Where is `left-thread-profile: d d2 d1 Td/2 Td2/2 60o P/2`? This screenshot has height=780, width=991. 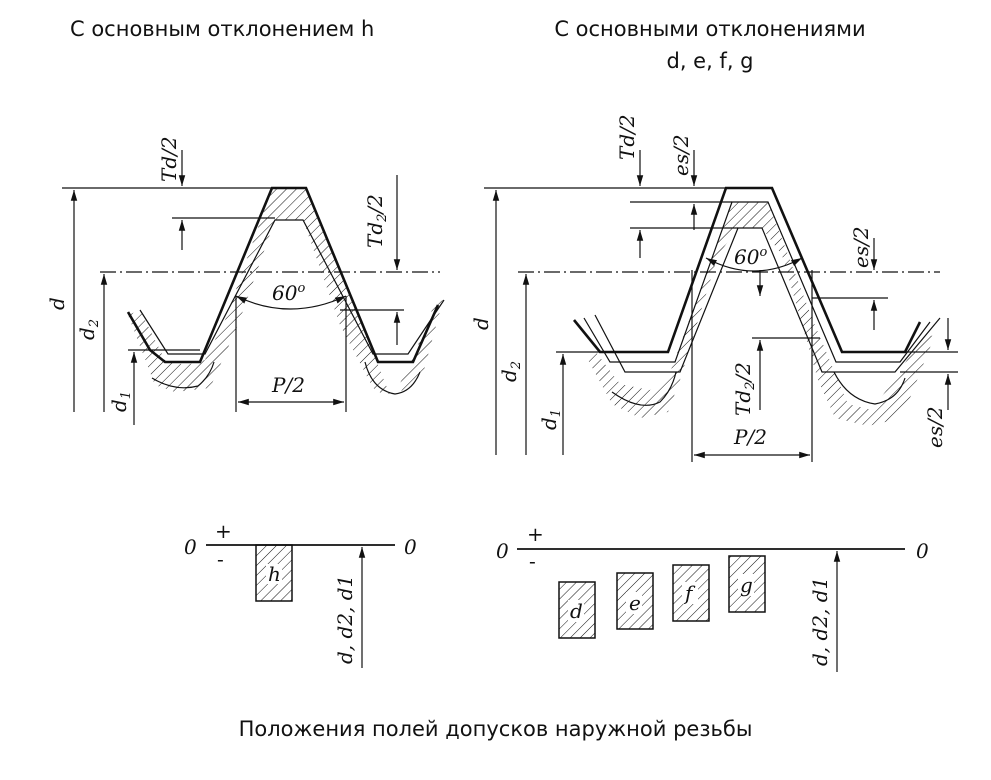
left-thread-profile: d d2 d1 Td/2 Td2/2 60o P/2 is located at coordinates (245, 280).